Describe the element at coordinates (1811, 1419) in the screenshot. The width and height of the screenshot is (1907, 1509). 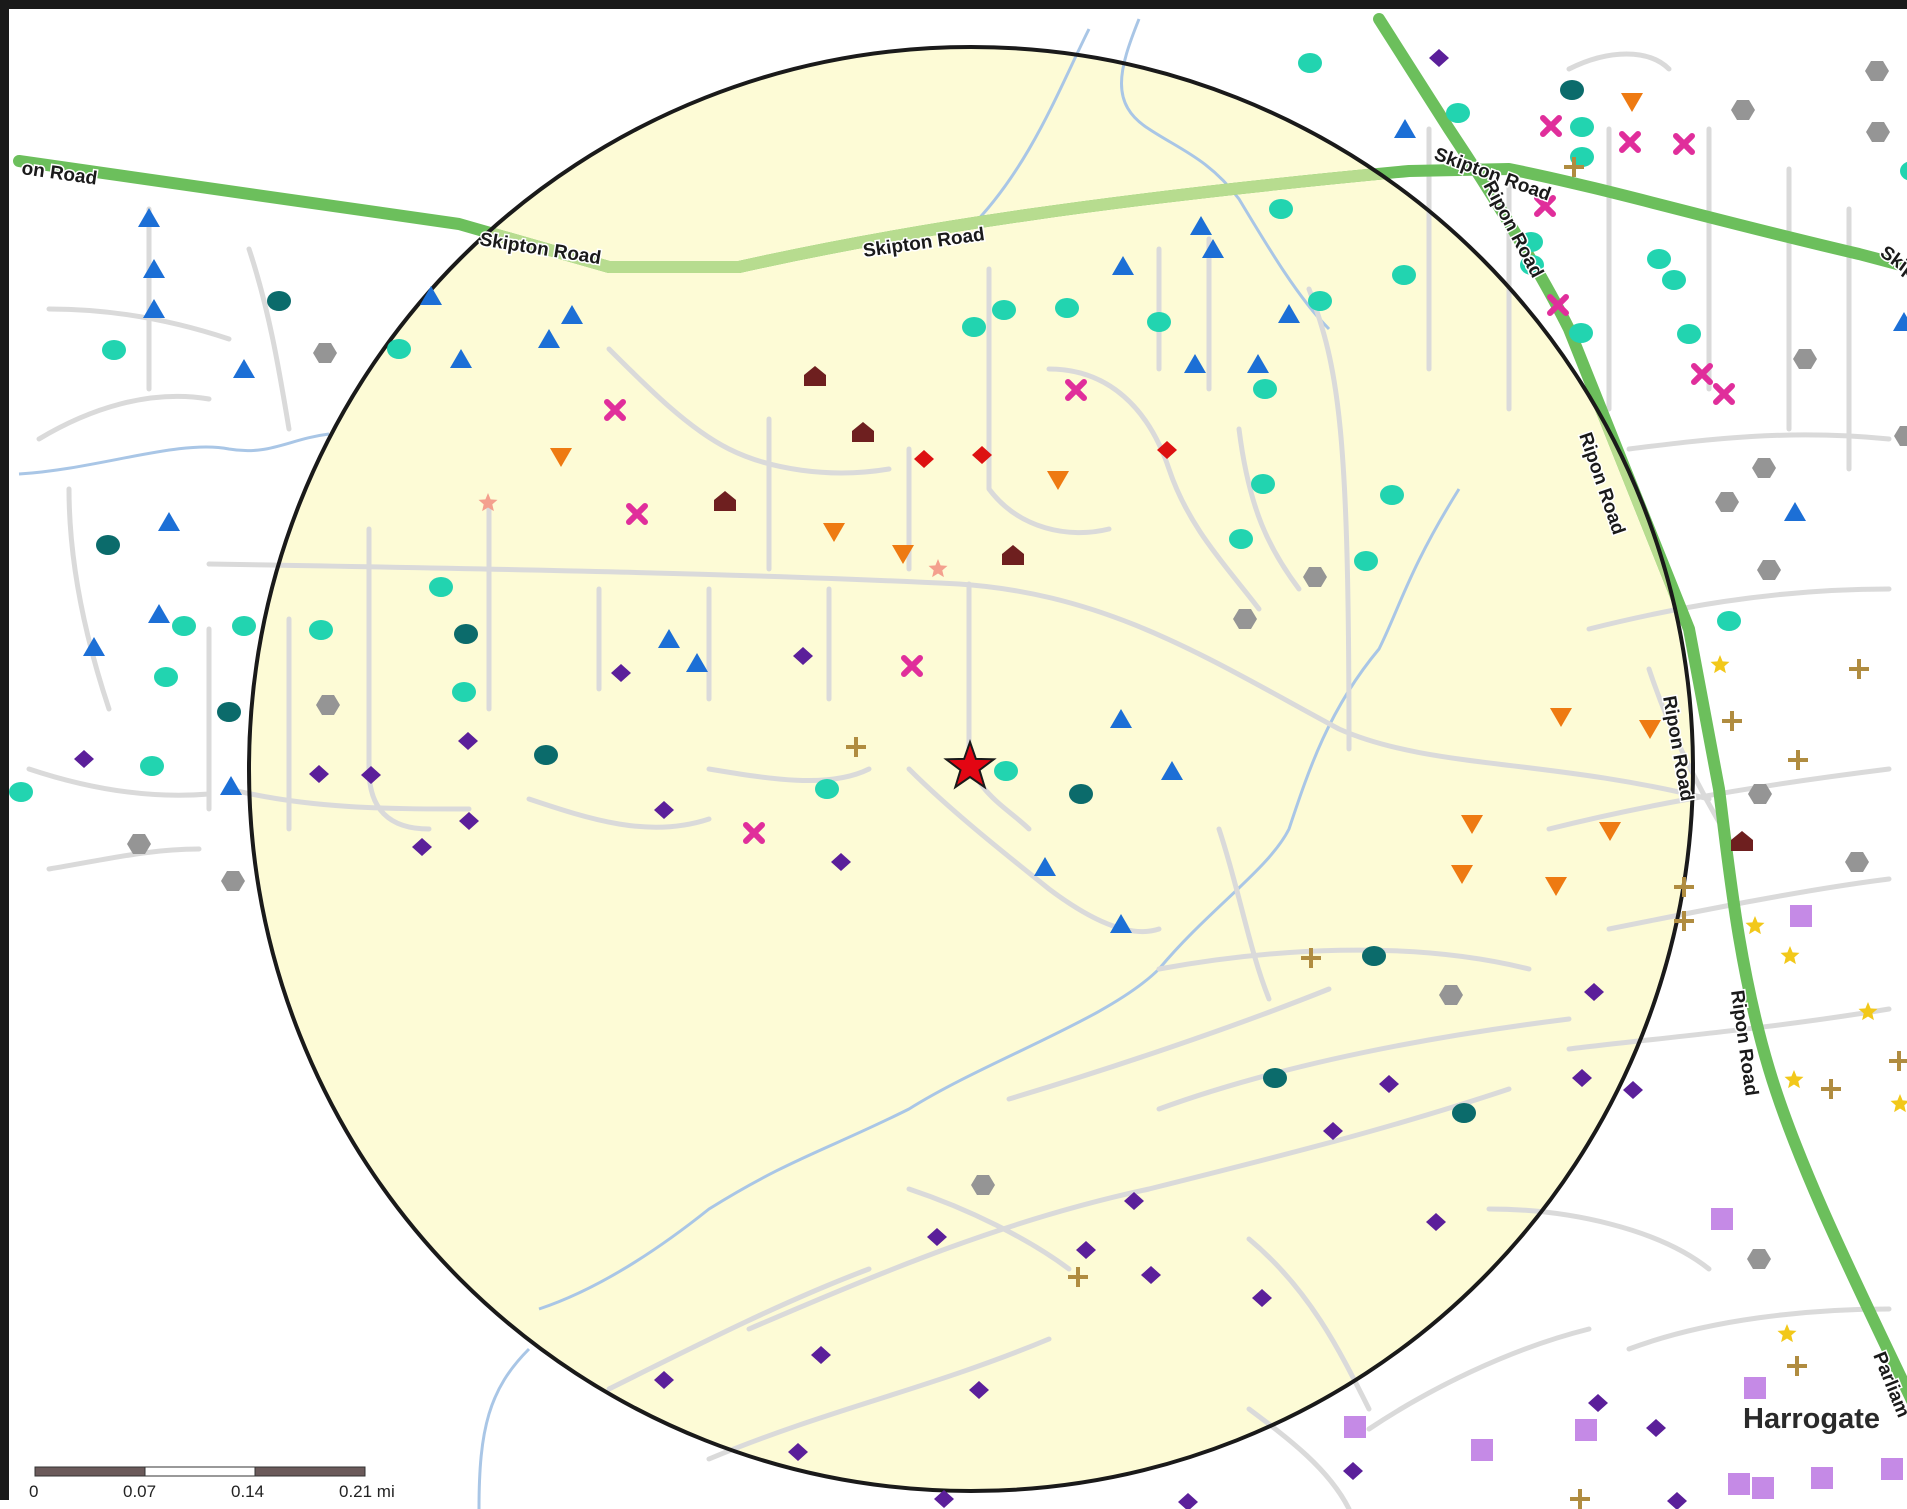
I see `place-label-harrogate: Harrogate` at that location.